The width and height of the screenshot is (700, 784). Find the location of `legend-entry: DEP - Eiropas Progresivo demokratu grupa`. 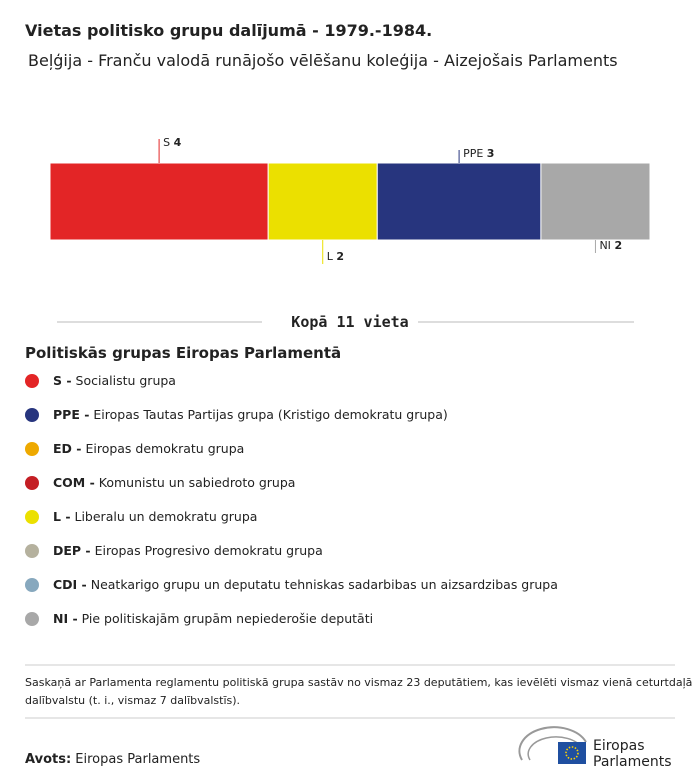

legend-entry: DEP - Eiropas Progresivo demokratu grupa is located at coordinates (188, 550).